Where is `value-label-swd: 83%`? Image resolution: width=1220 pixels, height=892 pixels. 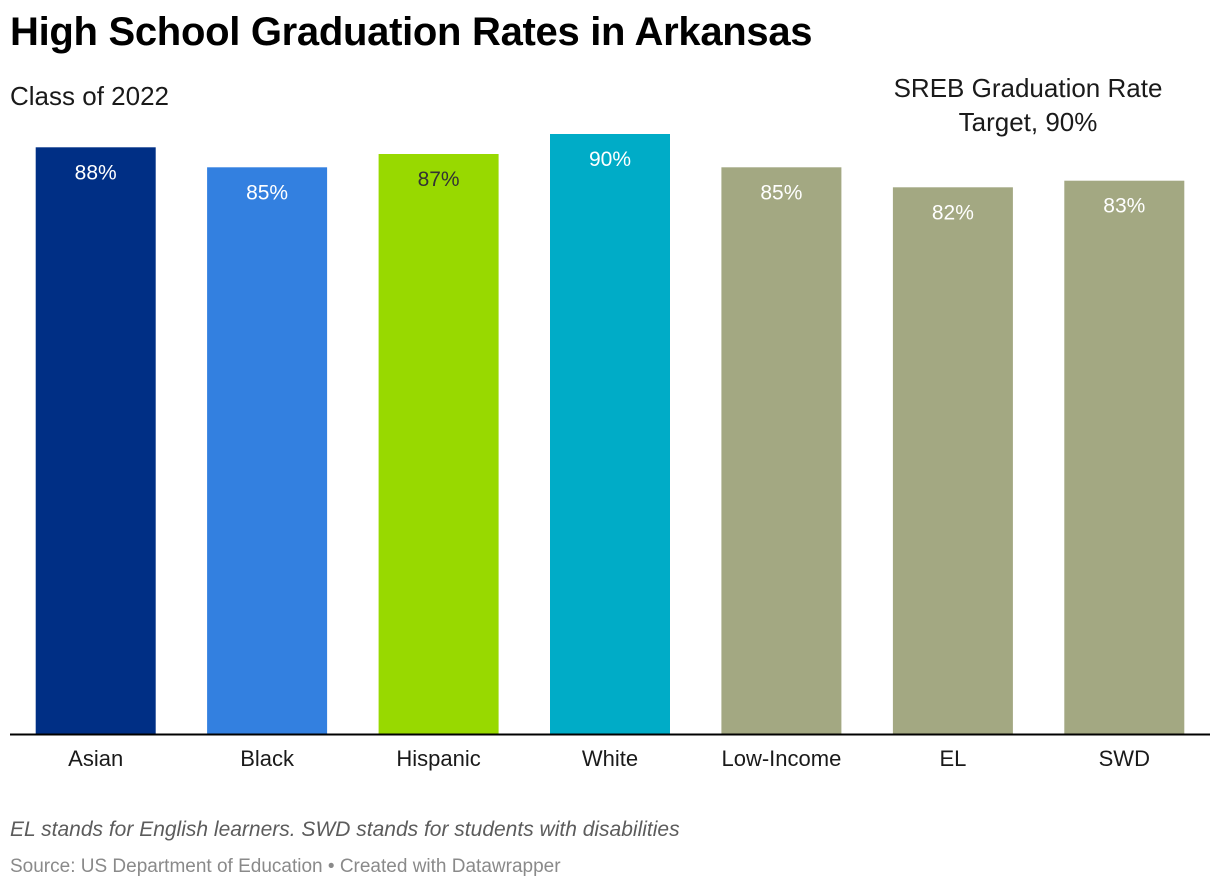 value-label-swd: 83% is located at coordinates (1124, 206).